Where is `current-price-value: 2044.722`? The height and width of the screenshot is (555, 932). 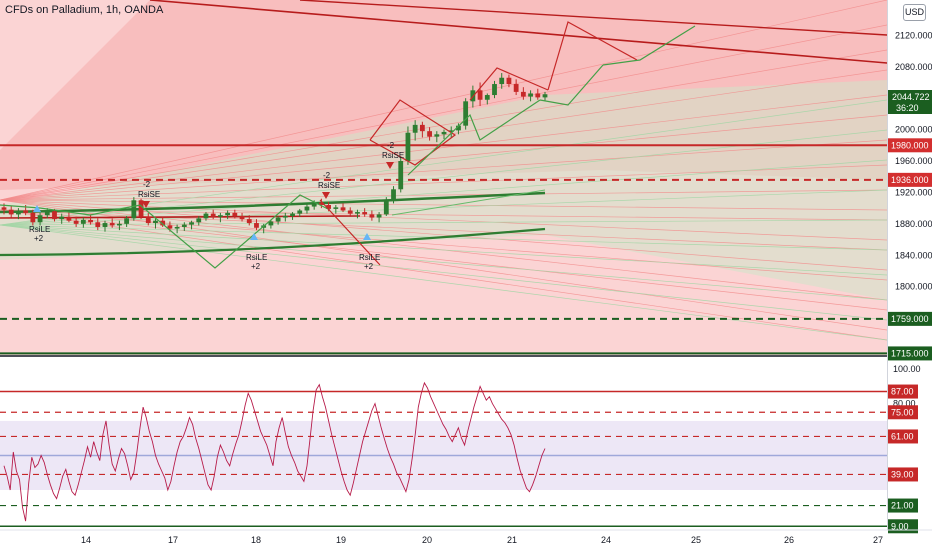
current-price-value: 2044.722 is located at coordinates (911, 97).